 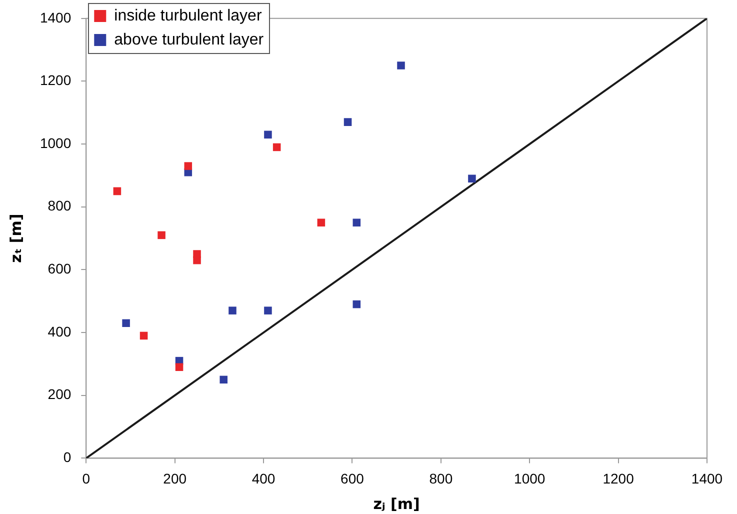 I want to click on x-tick-label: 1400, so click(x=707, y=478).